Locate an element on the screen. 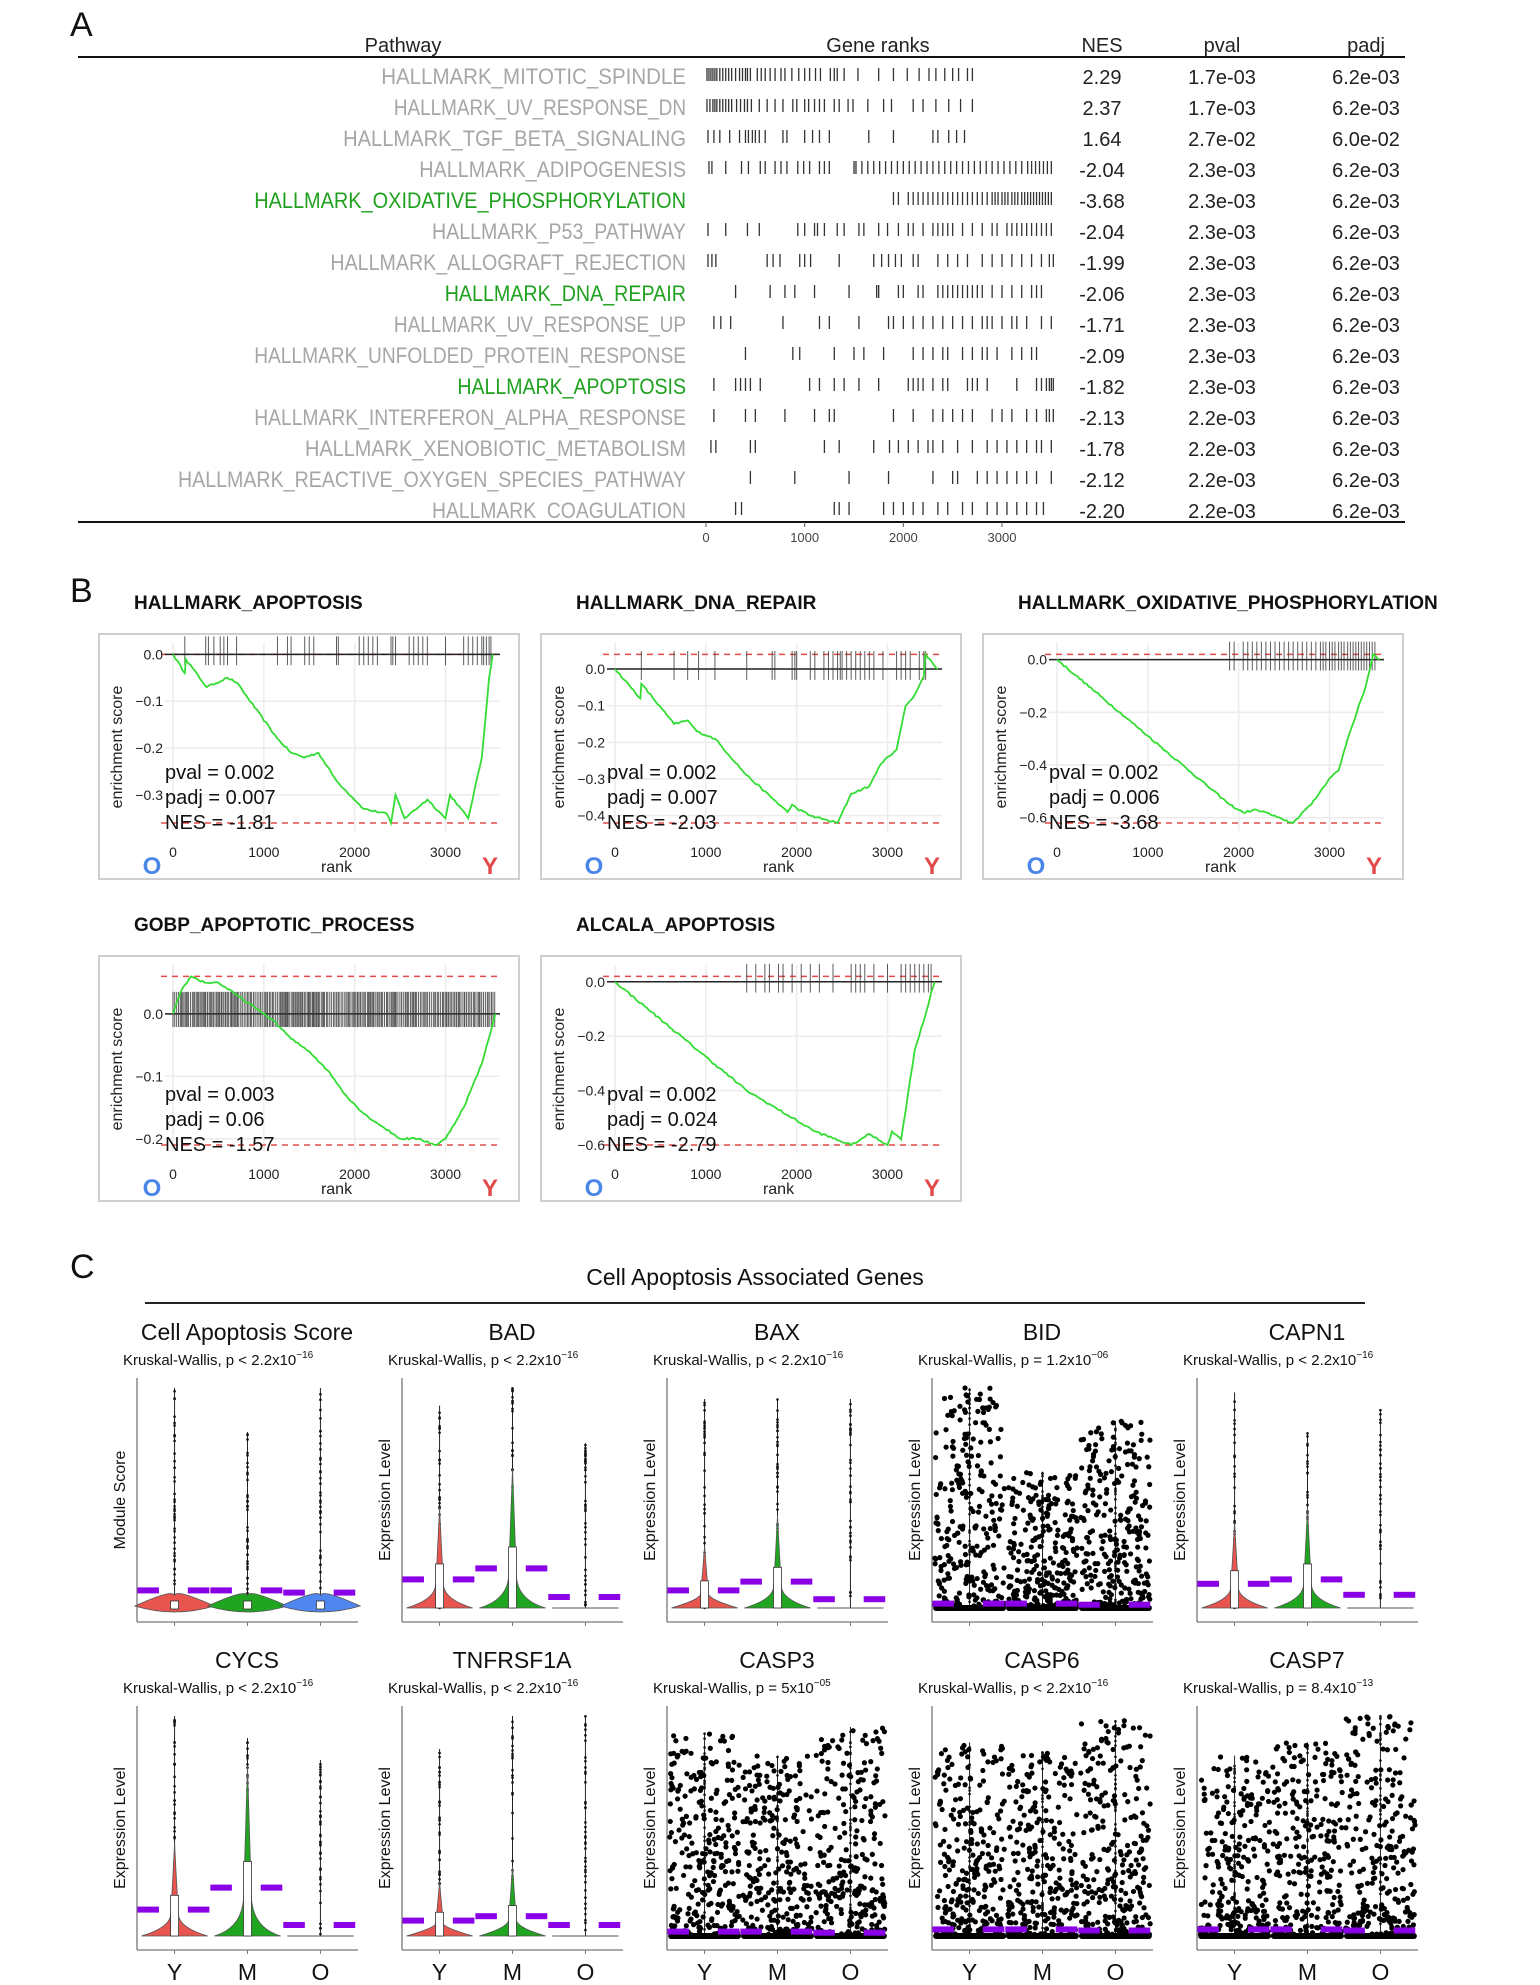  zero-points is located at coordinates (1115, 1936).